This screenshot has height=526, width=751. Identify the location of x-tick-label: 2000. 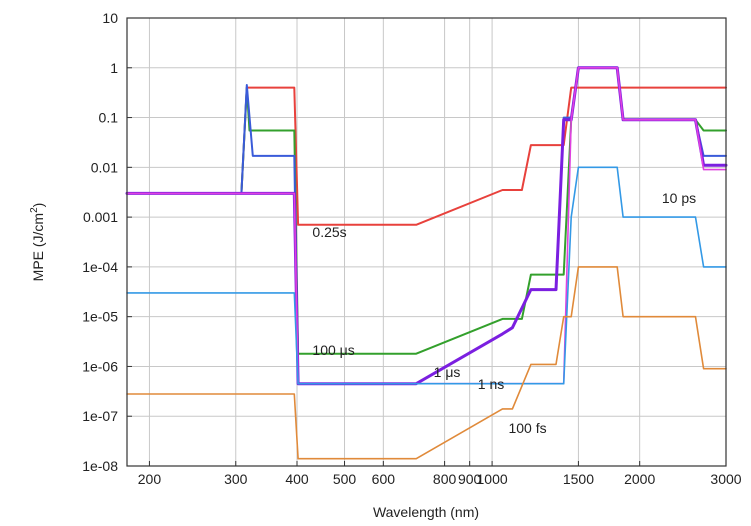
(639, 479).